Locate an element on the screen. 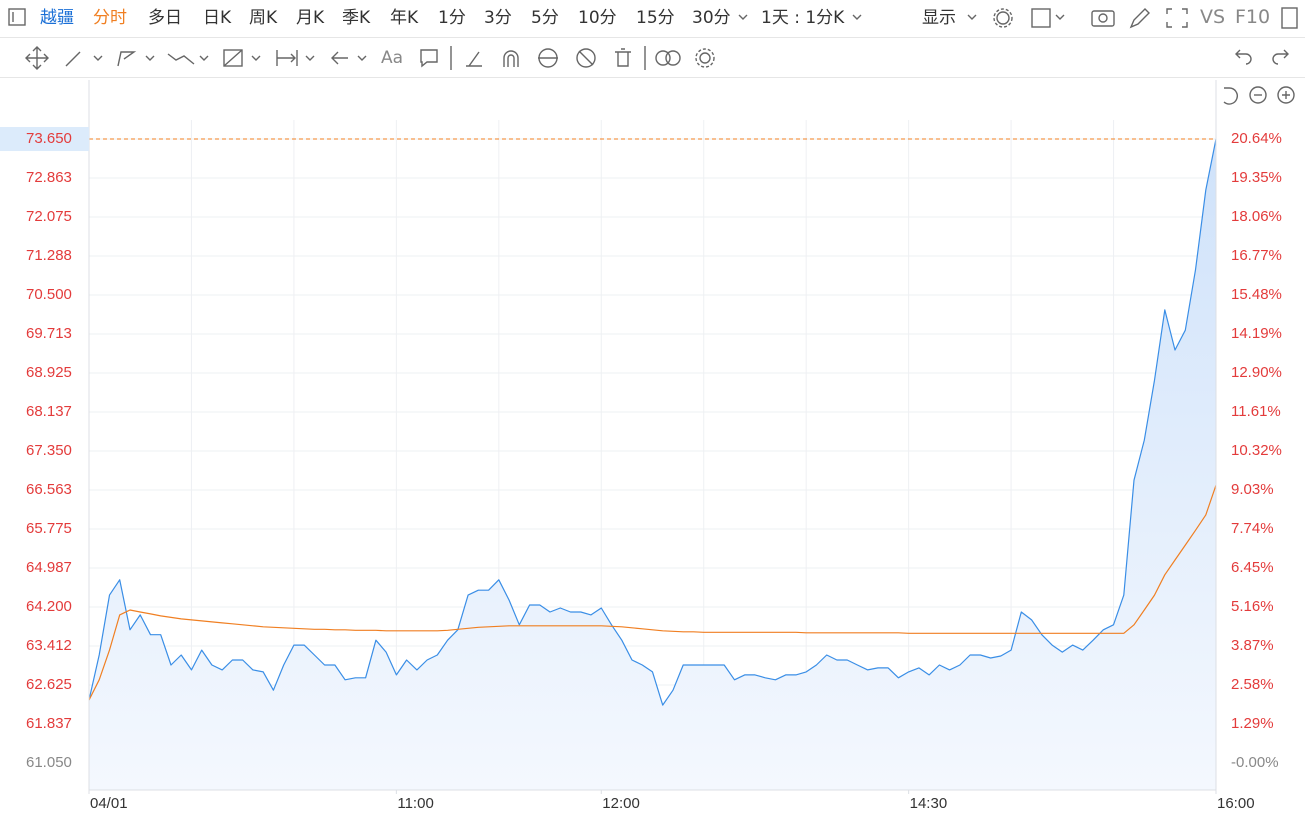  y-tick-label: 69.713 is located at coordinates (49, 333).